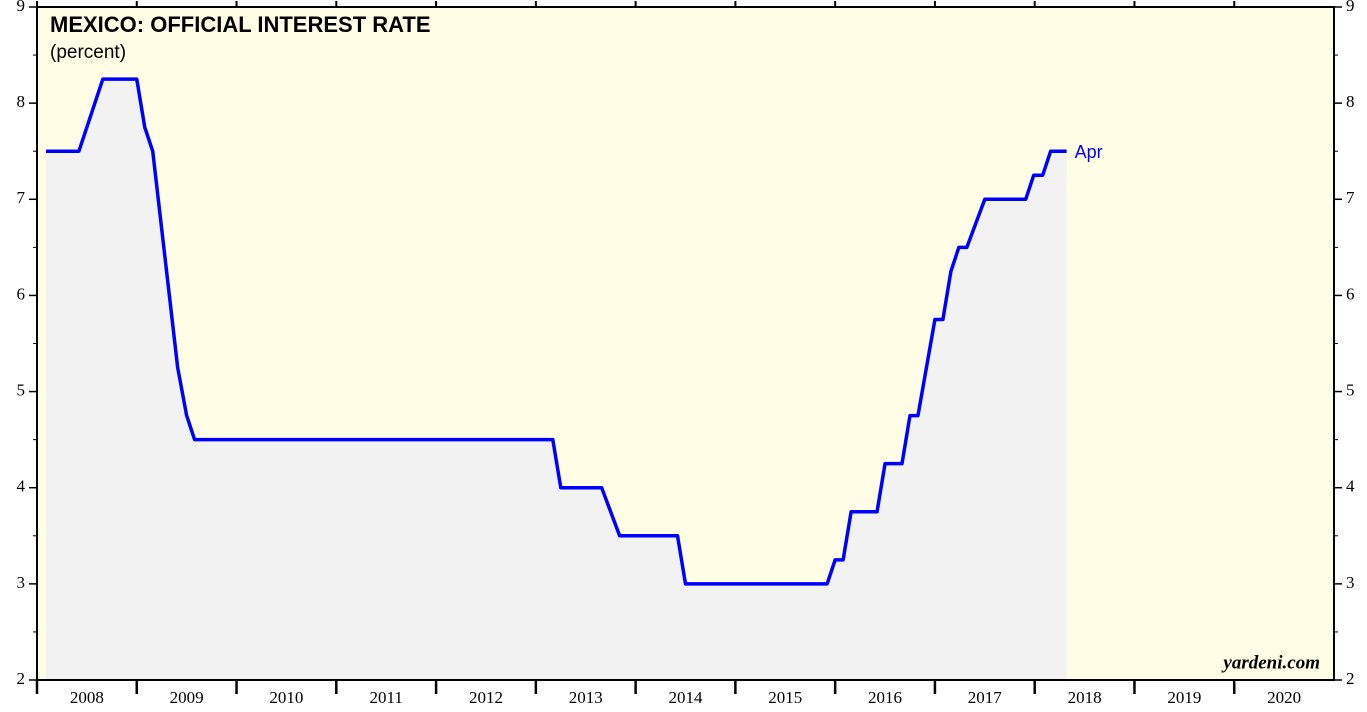 The height and width of the screenshot is (712, 1367). I want to click on y2-tick-label: 6, so click(1350, 293).